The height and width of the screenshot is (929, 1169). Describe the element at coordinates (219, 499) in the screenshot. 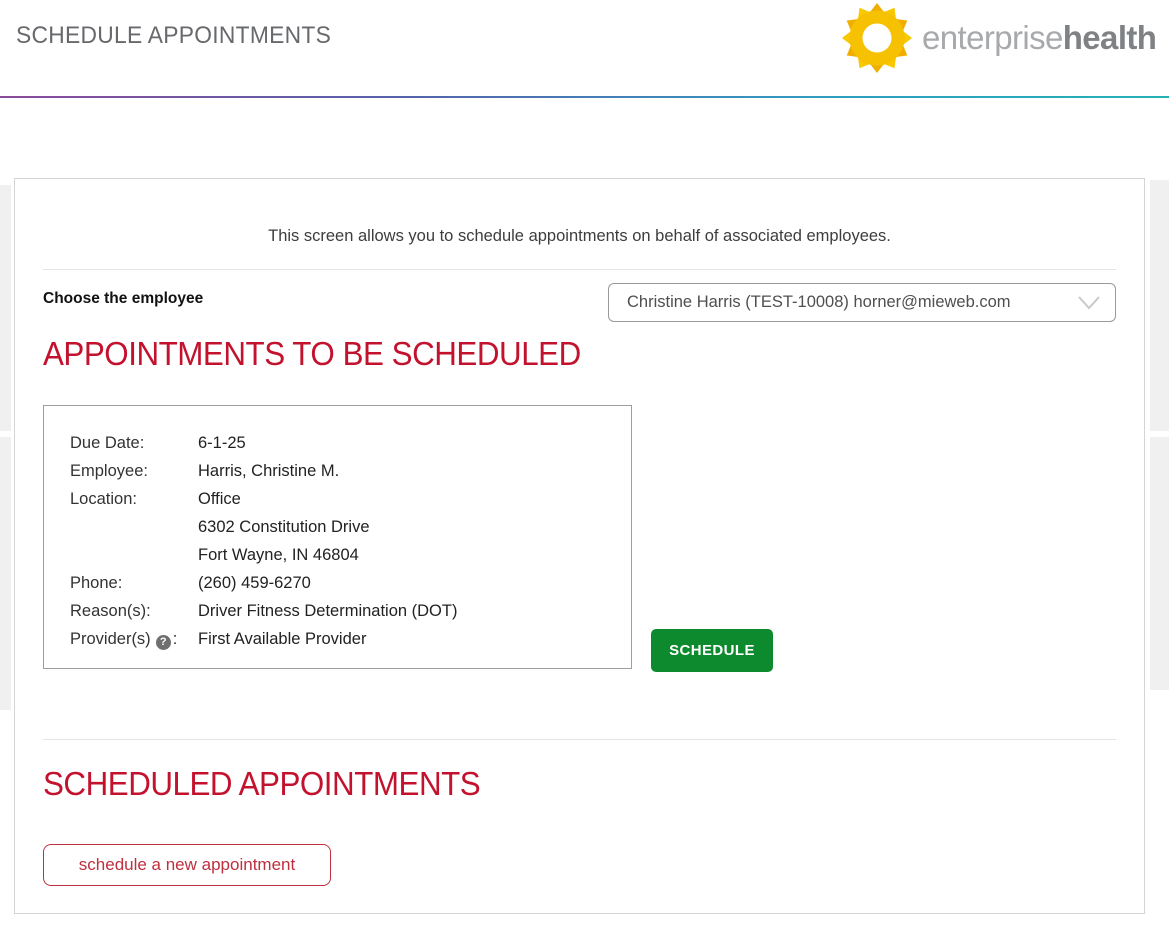

I see `field-value: Office` at that location.